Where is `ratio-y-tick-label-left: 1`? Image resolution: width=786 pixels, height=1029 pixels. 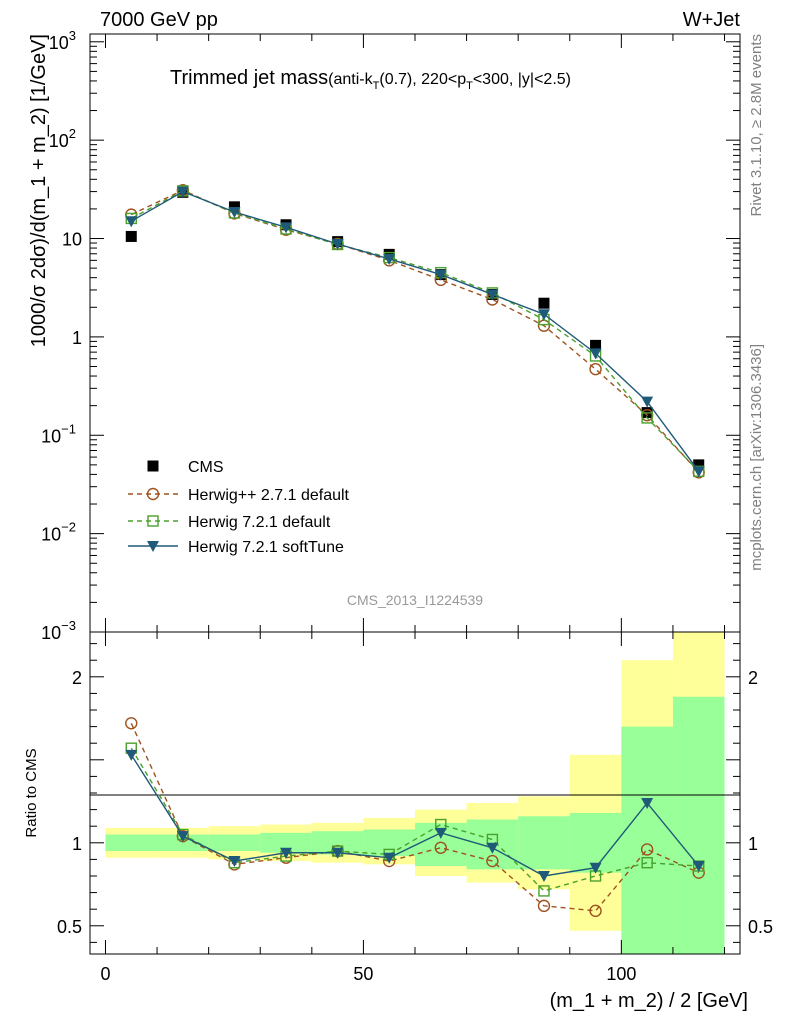
ratio-y-tick-label-left: 1 is located at coordinates (77, 844).